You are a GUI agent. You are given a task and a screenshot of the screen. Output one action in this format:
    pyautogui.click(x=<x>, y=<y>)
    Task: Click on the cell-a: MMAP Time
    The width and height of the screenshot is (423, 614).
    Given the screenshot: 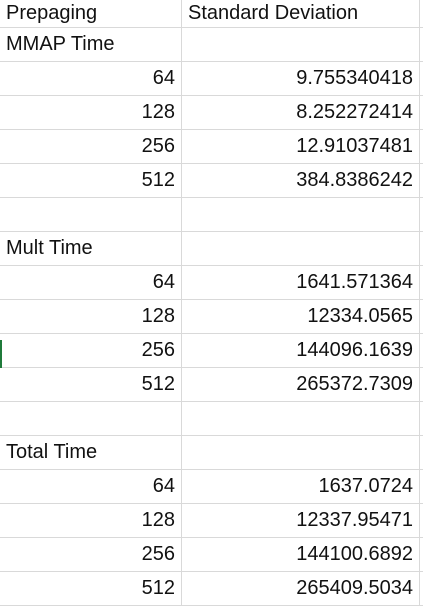 What is the action you would take?
    pyautogui.click(x=91, y=44)
    